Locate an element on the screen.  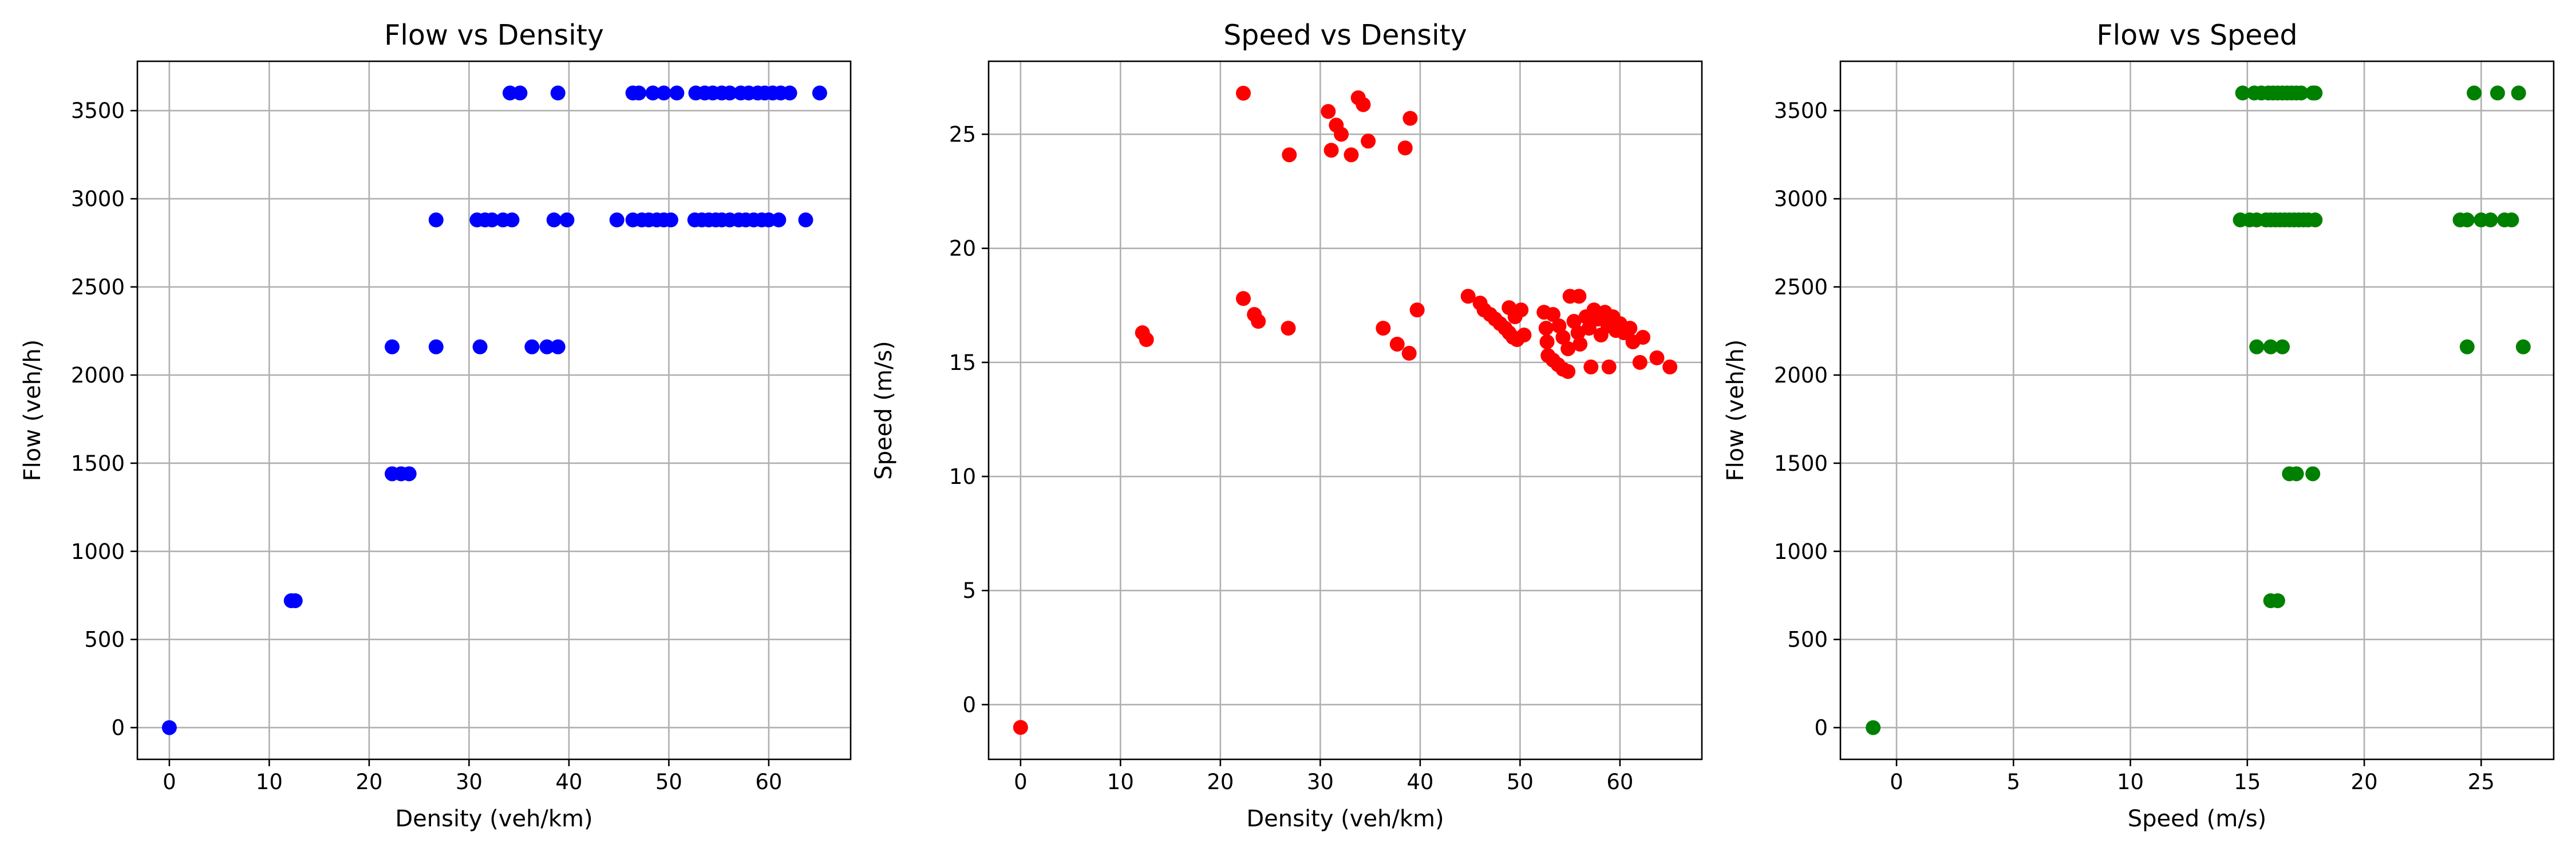
y-tick-label: 500 is located at coordinates (104, 640).